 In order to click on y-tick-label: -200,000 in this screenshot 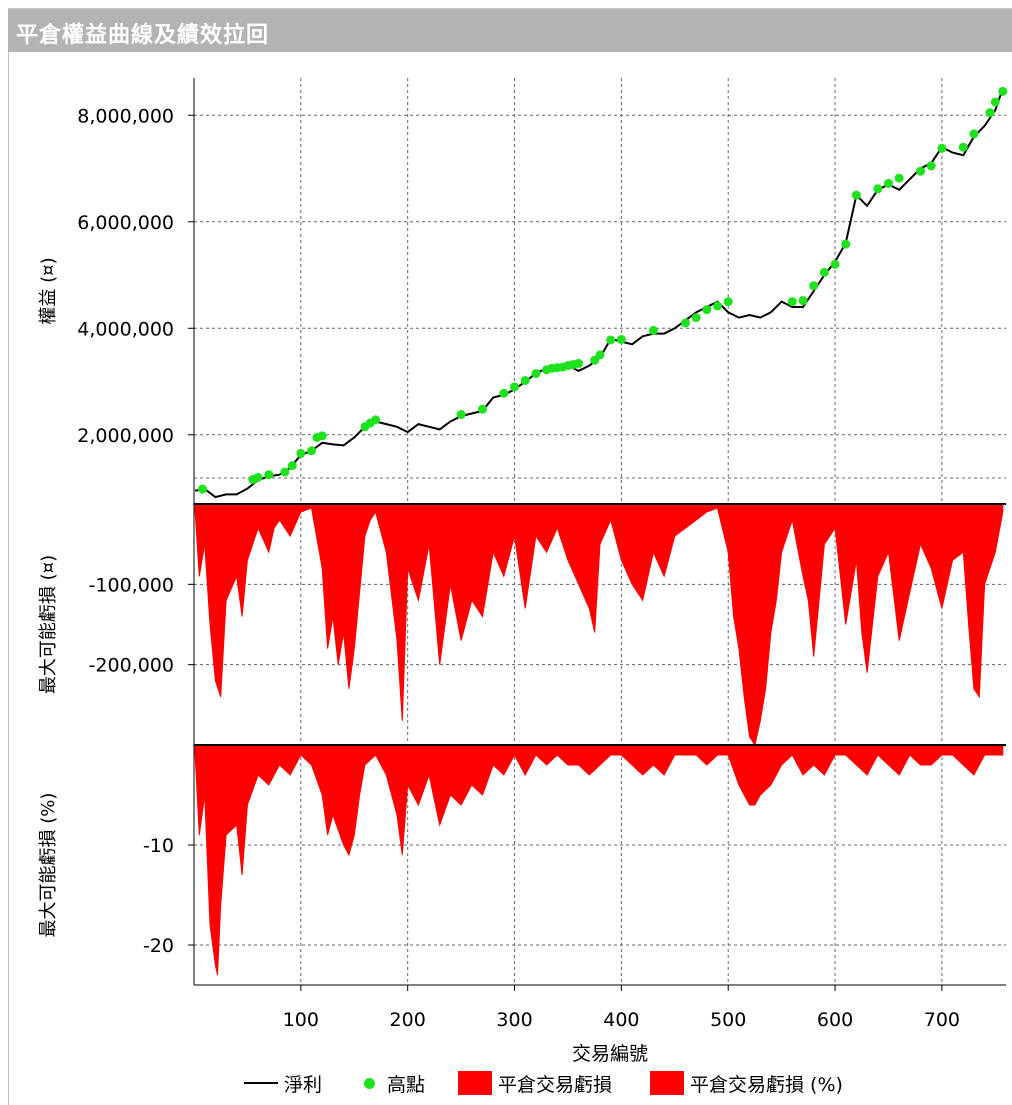, I will do `click(131, 666)`.